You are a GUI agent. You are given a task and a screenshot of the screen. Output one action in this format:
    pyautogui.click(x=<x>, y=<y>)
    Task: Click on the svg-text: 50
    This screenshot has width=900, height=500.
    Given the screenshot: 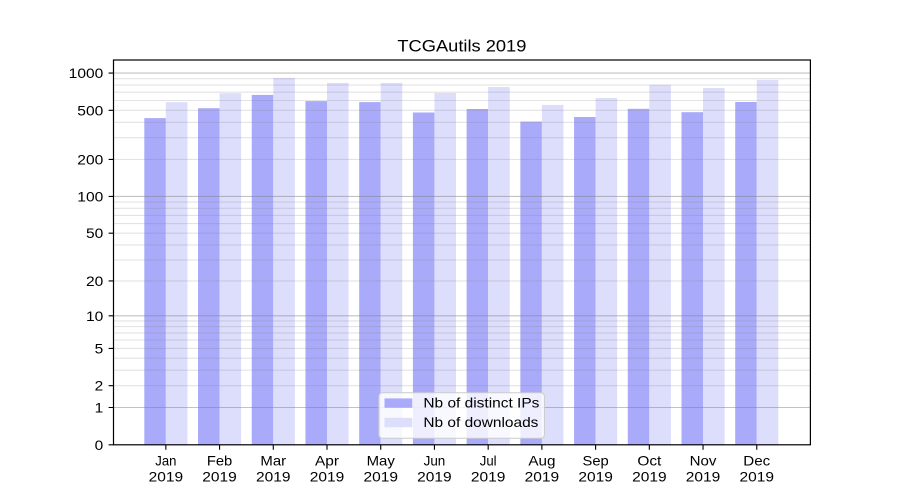 What is the action you would take?
    pyautogui.click(x=95, y=233)
    